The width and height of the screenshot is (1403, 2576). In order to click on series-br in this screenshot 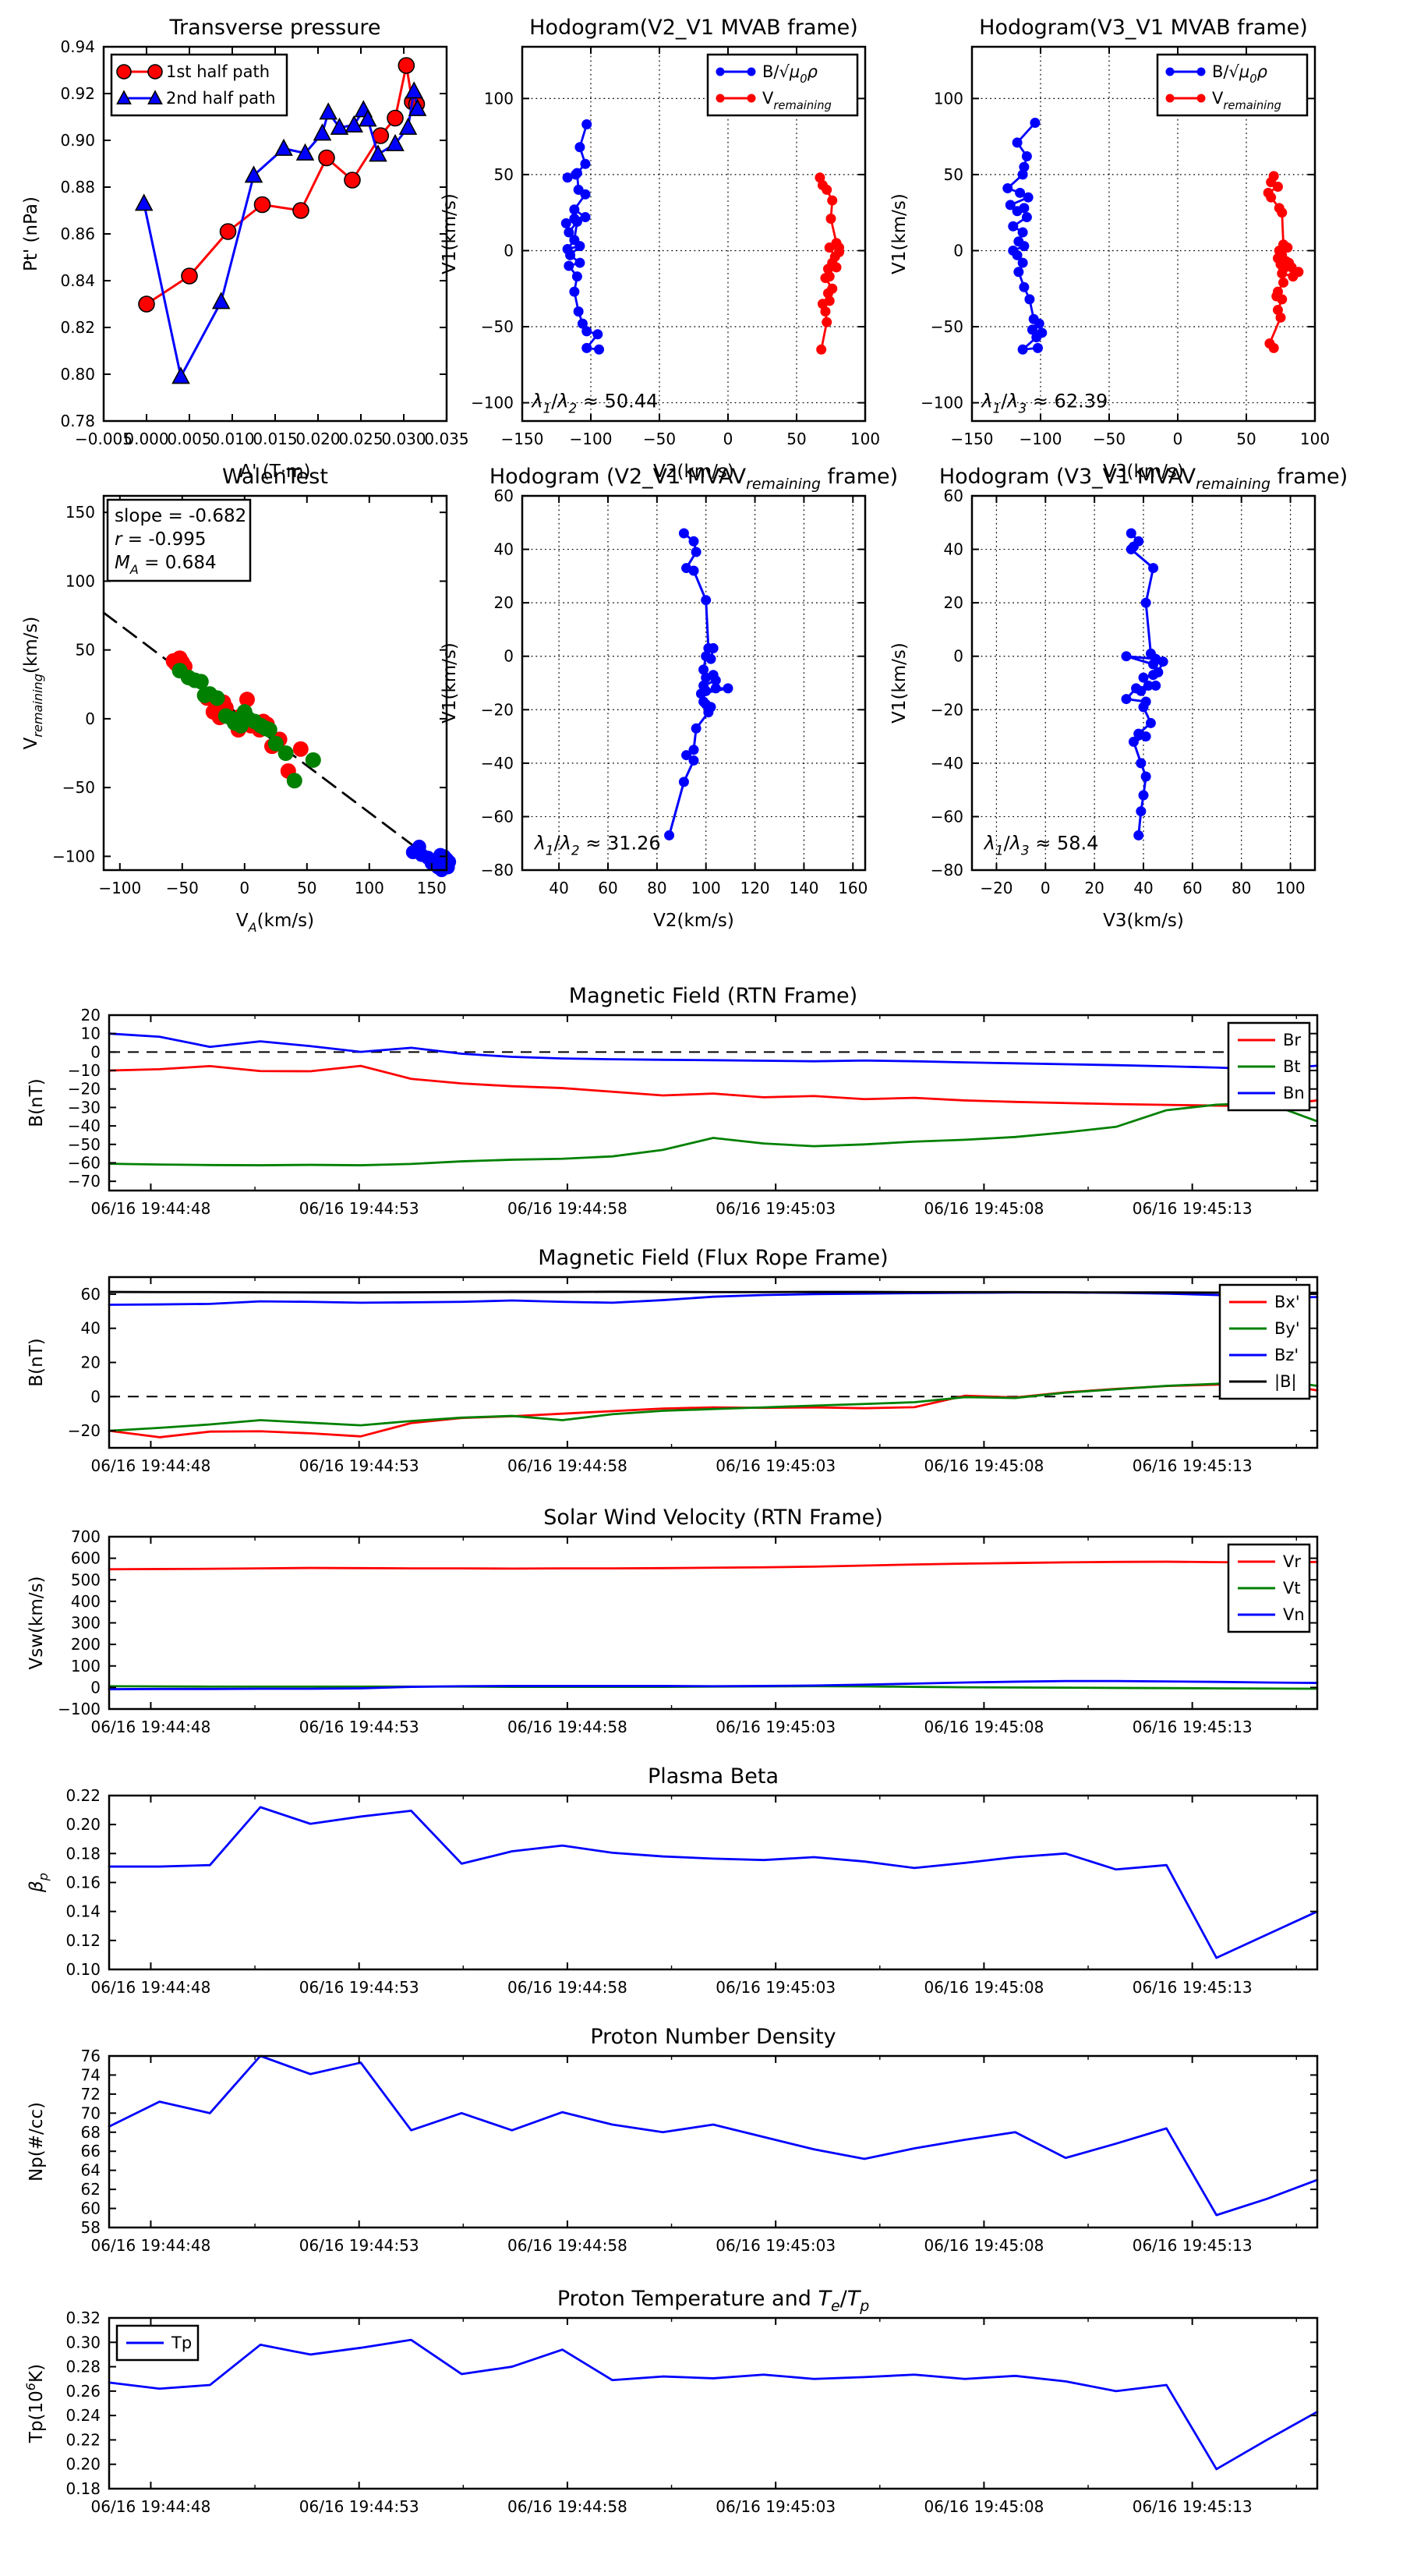, I will do `click(713, 1085)`.